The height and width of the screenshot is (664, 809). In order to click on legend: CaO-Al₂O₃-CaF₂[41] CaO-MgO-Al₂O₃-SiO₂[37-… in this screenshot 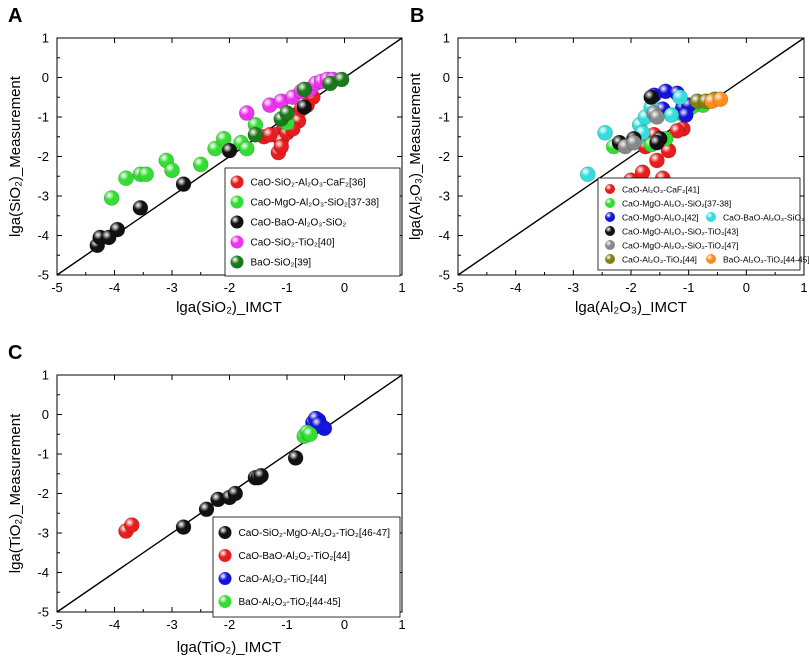, I will do `click(703, 224)`.